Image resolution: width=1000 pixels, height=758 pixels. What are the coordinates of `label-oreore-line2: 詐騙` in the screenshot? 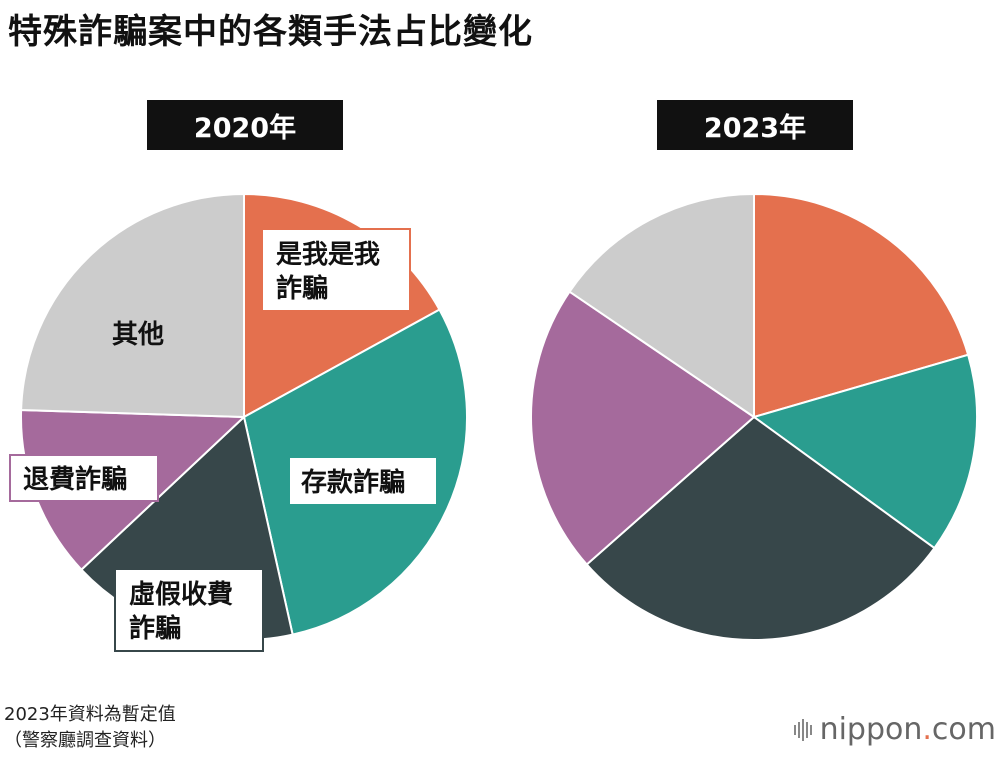 It's located at (302, 288).